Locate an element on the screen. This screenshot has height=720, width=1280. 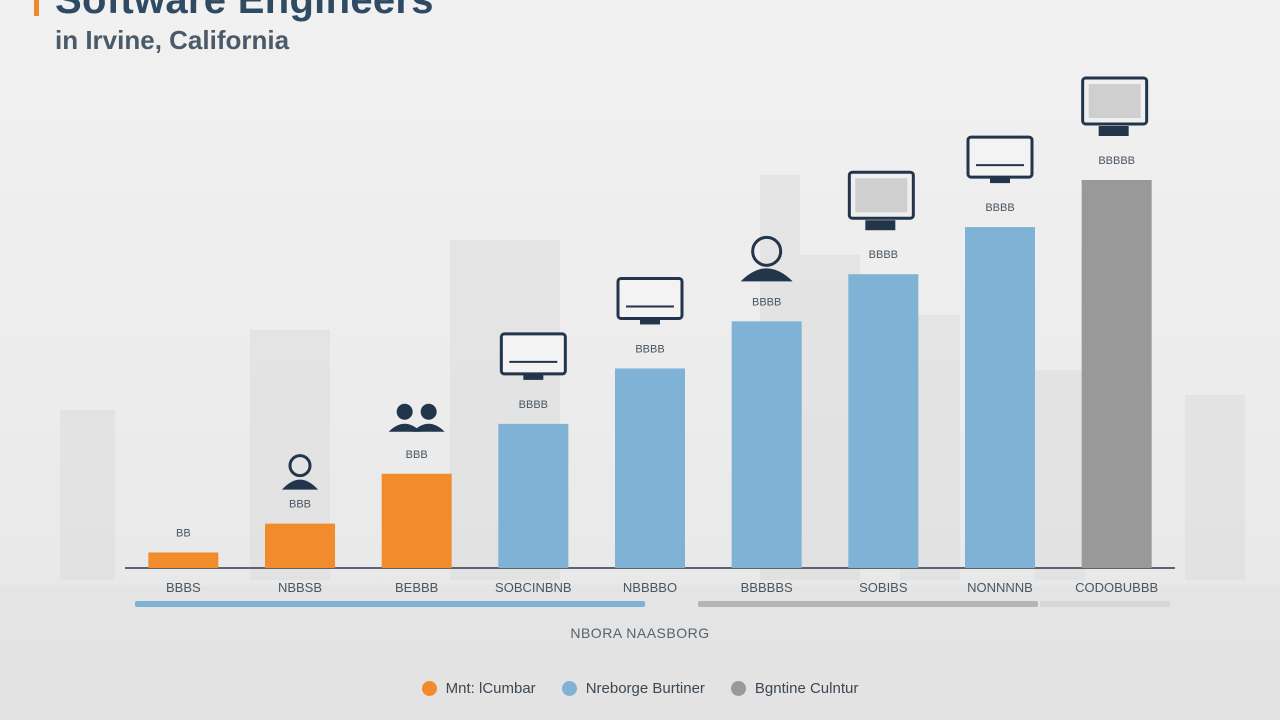
group-underline-light is located at coordinates (1105, 604).